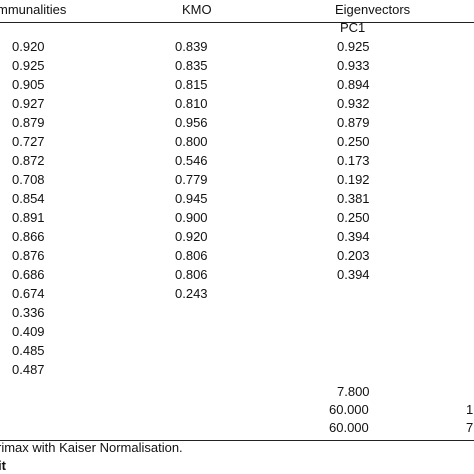  I want to click on communality-cell: 0.872, so click(28, 160).